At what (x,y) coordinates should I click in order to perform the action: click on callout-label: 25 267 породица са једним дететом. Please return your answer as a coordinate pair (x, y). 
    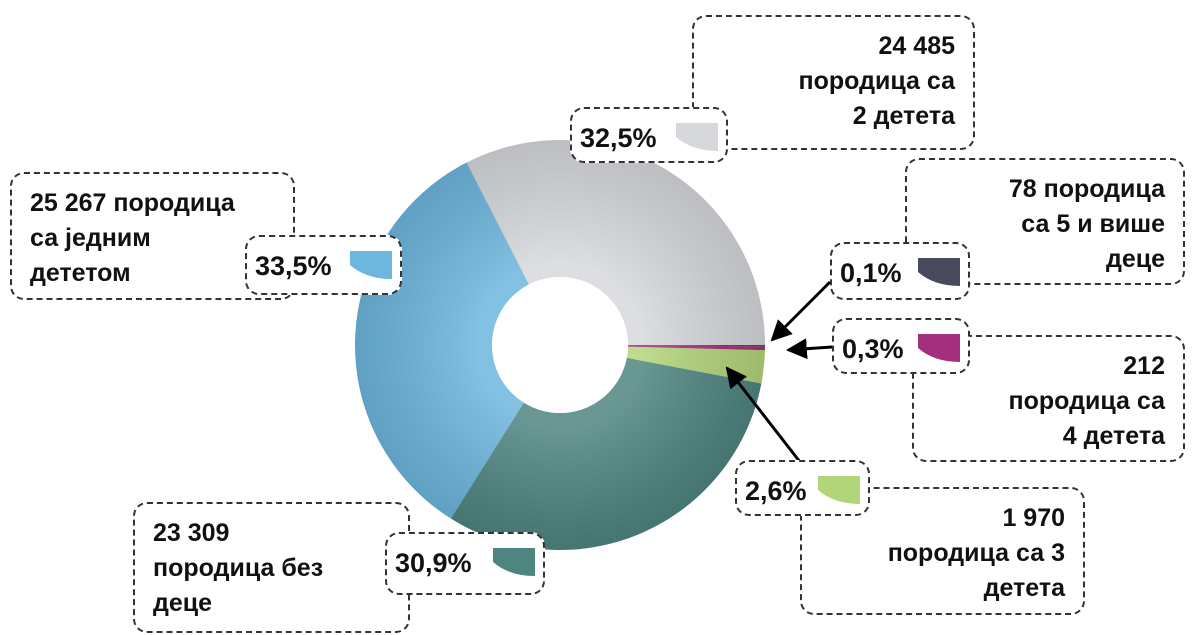
    Looking at the image, I should click on (152, 236).